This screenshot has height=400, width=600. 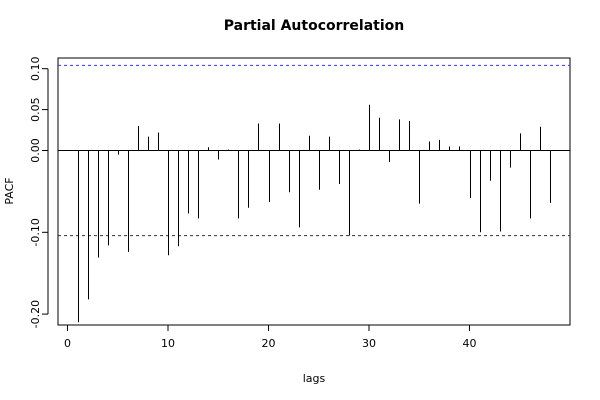 What do you see at coordinates (314, 378) in the screenshot?
I see `x-axis-label: lags` at bounding box center [314, 378].